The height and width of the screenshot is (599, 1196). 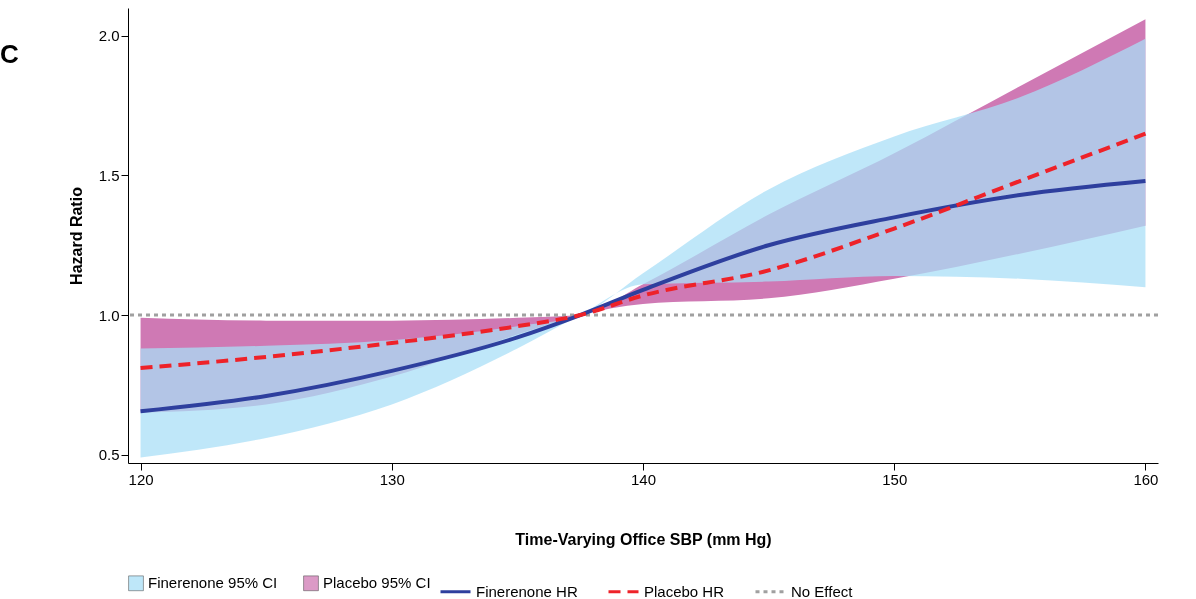 What do you see at coordinates (392, 479) in the screenshot?
I see `x-tick-label: 130` at bounding box center [392, 479].